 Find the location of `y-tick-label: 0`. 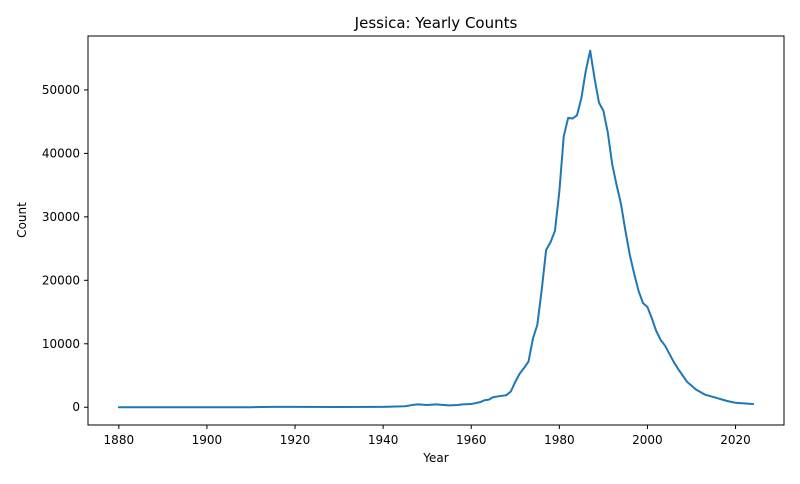

y-tick-label: 0 is located at coordinates (76, 407).